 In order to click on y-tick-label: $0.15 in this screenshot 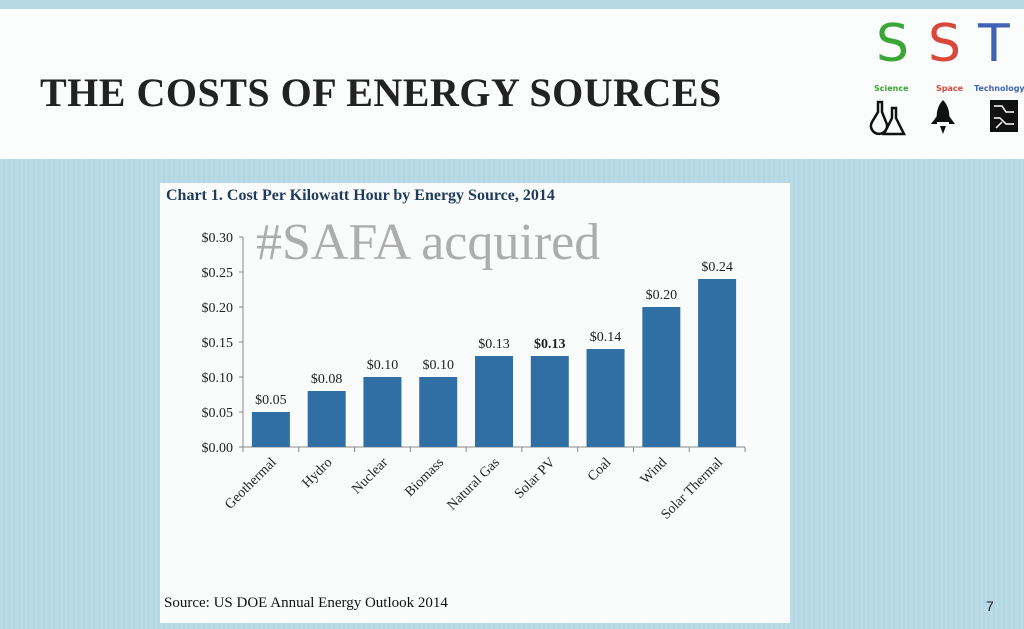, I will do `click(218, 343)`.